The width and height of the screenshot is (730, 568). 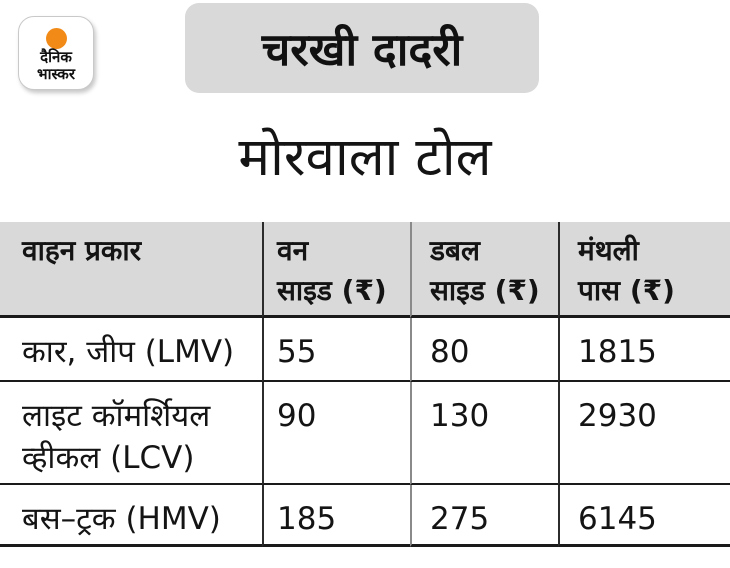 What do you see at coordinates (131, 350) in the screenshot?
I see `table-row-lmv-vehicle: कार, जीप (LMV)` at bounding box center [131, 350].